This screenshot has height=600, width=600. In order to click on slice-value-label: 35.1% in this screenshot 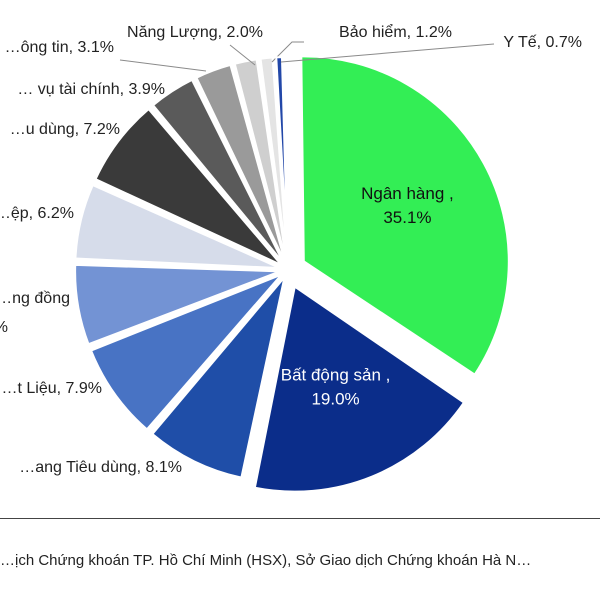, I will do `click(407, 217)`.